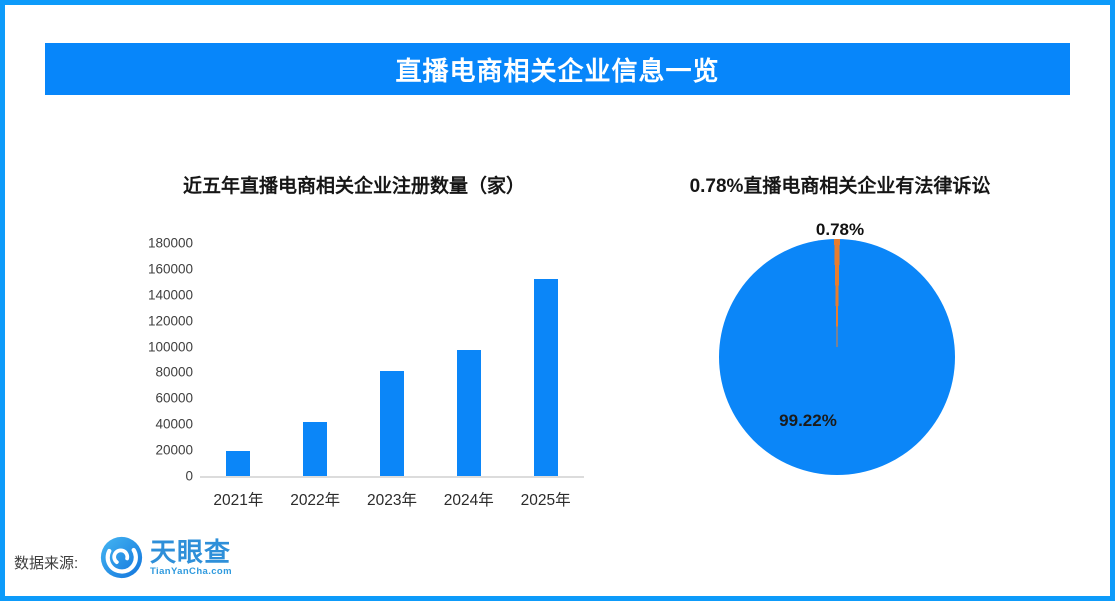 The height and width of the screenshot is (601, 1115). I want to click on pie-slice-label-small: 0.78%, so click(840, 229).